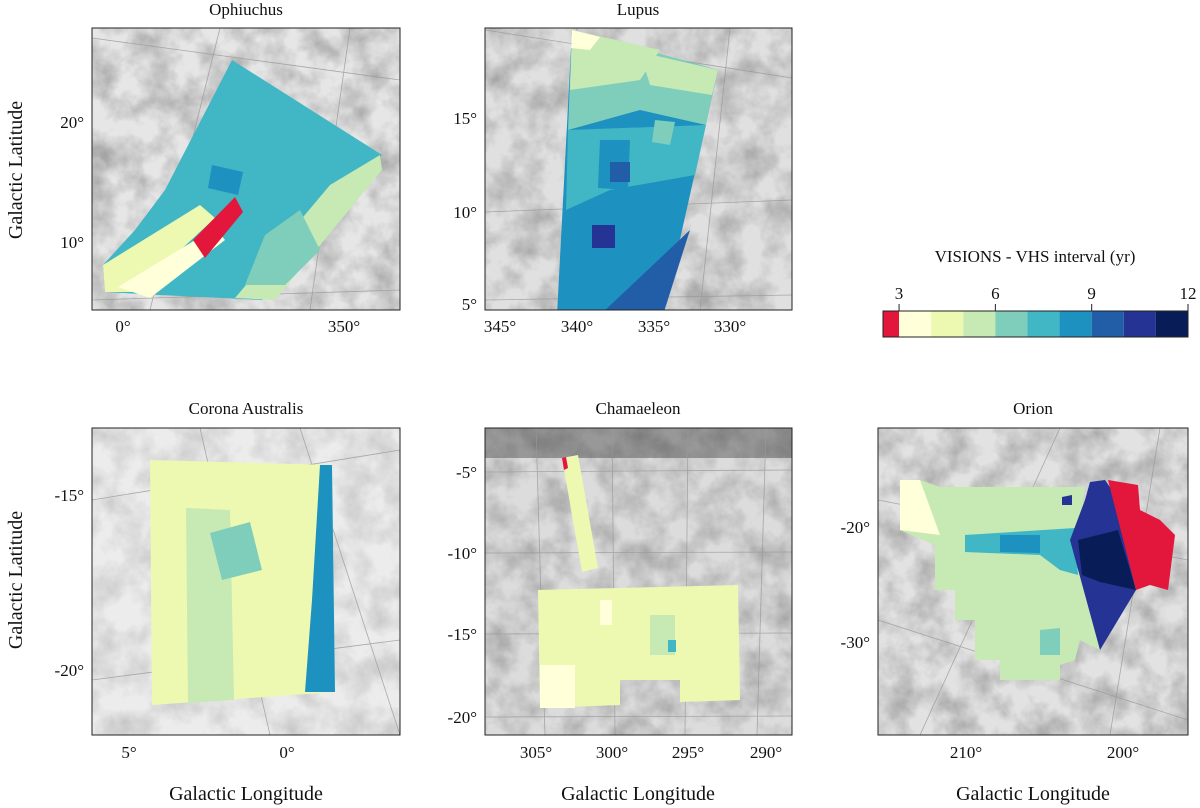 The height and width of the screenshot is (808, 1200). What do you see at coordinates (1091, 293) in the screenshot?
I see `colorbar-tick-label: 9` at bounding box center [1091, 293].